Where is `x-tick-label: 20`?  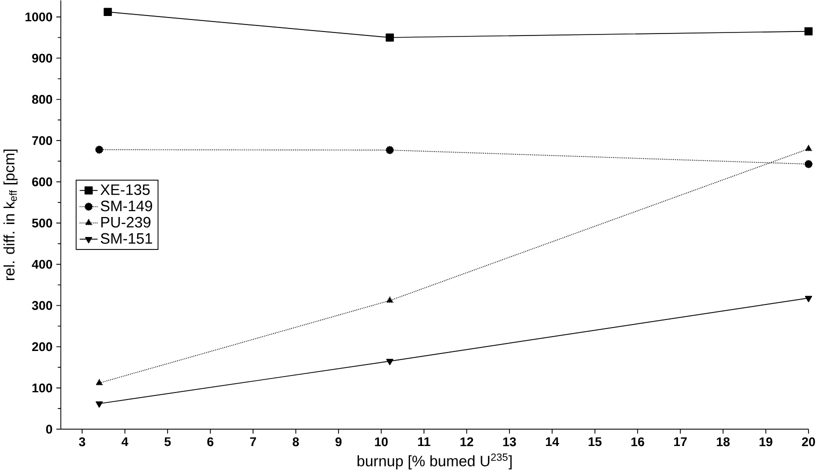 x-tick-label: 20 is located at coordinates (808, 441).